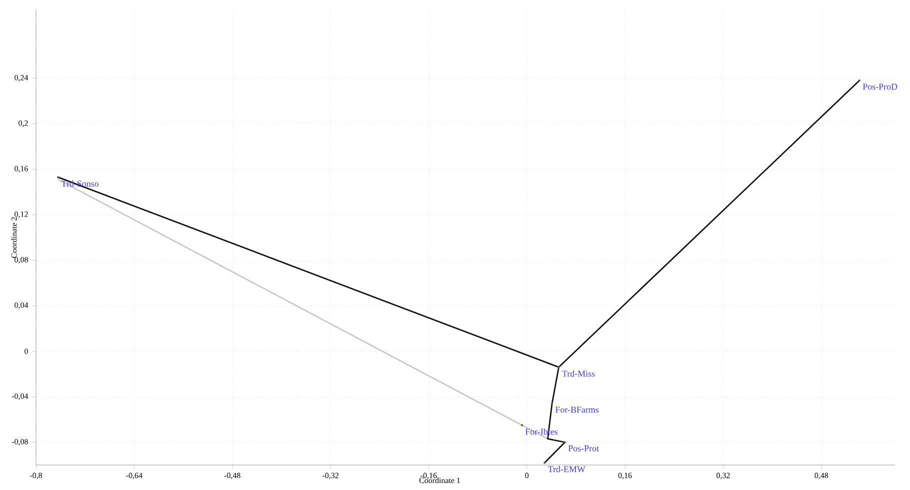 The image size is (910, 490). I want to click on annotation: Trd-EMW, so click(567, 469).